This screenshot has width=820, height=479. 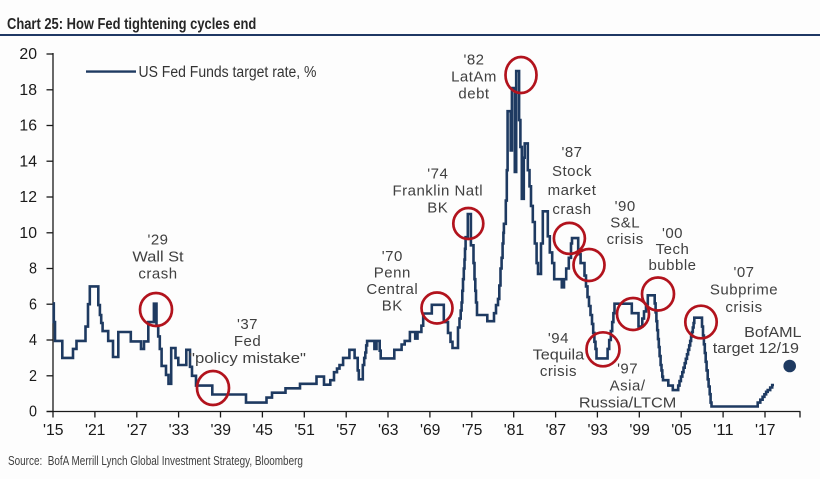 What do you see at coordinates (437, 174) in the screenshot?
I see `svg-text: '74` at bounding box center [437, 174].